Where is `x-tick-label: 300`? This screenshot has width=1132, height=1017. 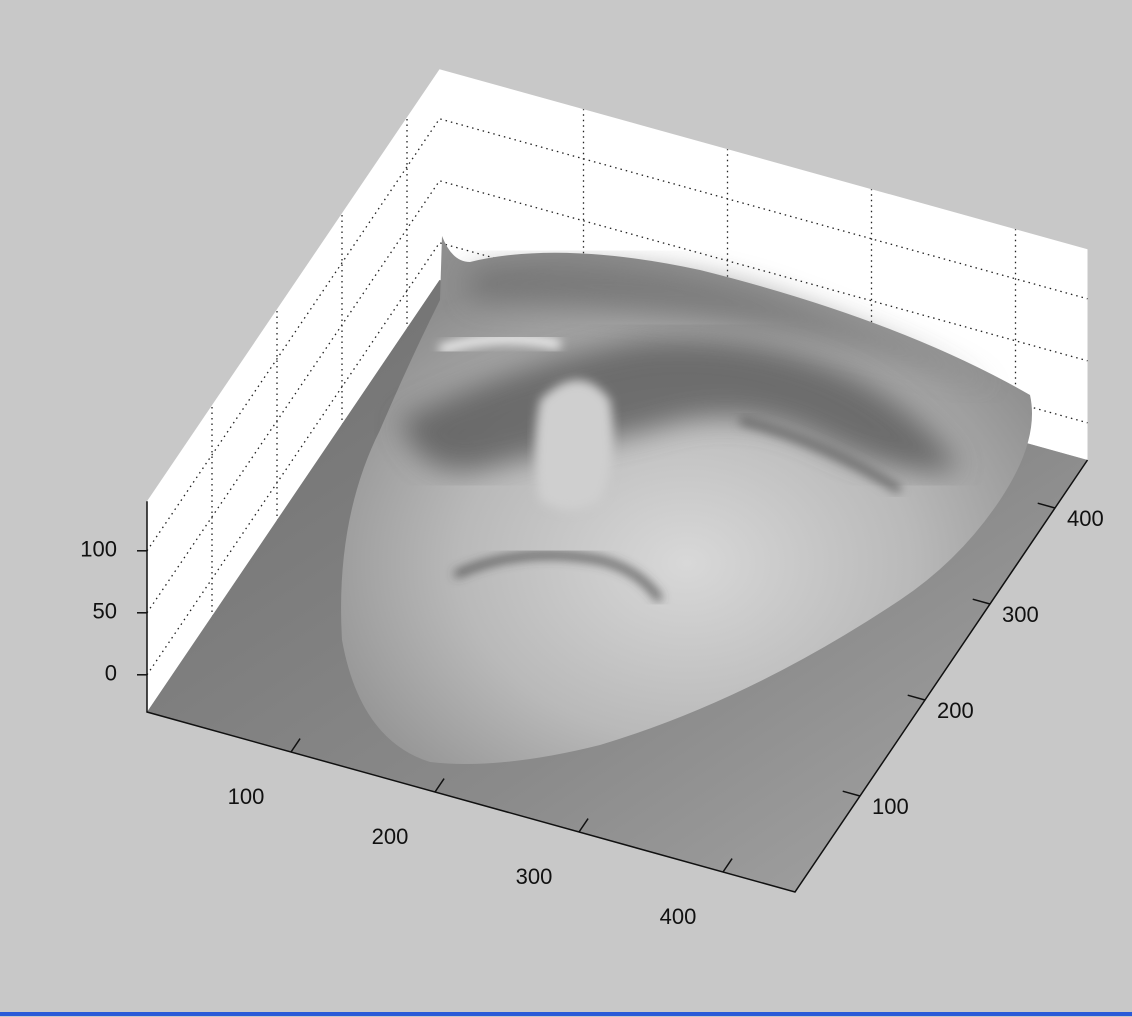
x-tick-label: 300 is located at coordinates (534, 876).